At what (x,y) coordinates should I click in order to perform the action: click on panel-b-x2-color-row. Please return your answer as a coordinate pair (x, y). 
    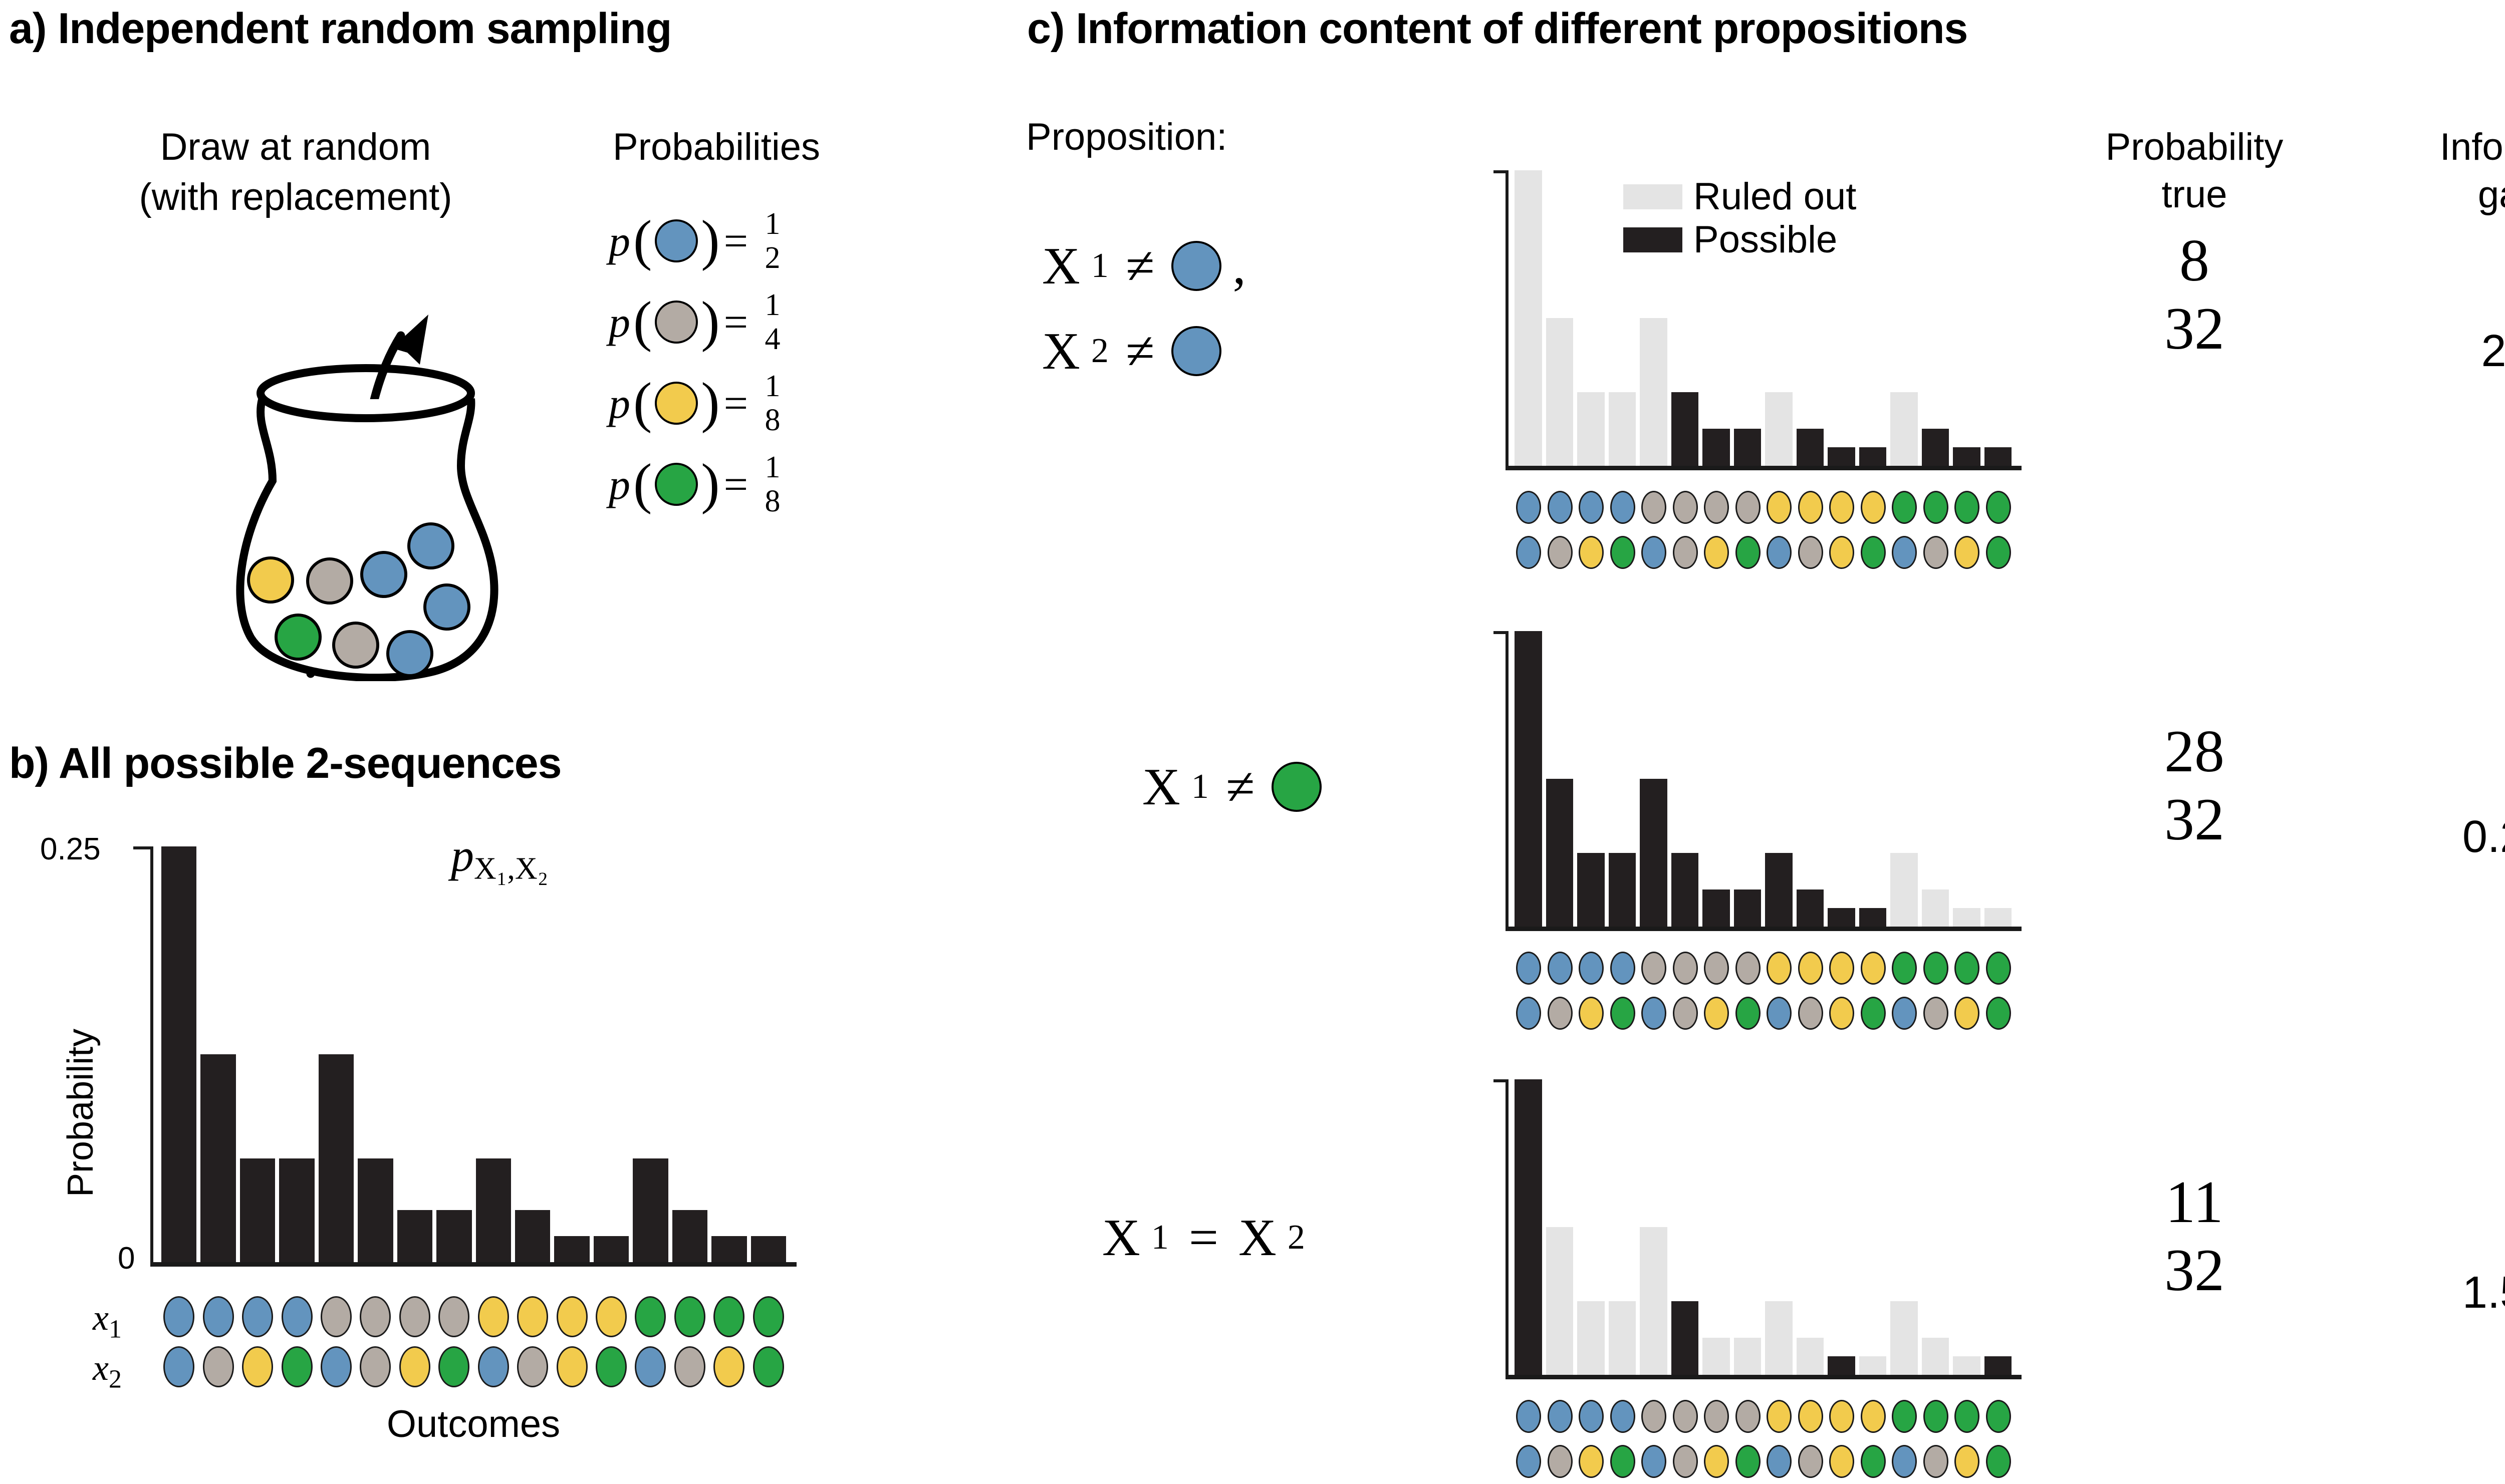
    Looking at the image, I should click on (473, 1367).